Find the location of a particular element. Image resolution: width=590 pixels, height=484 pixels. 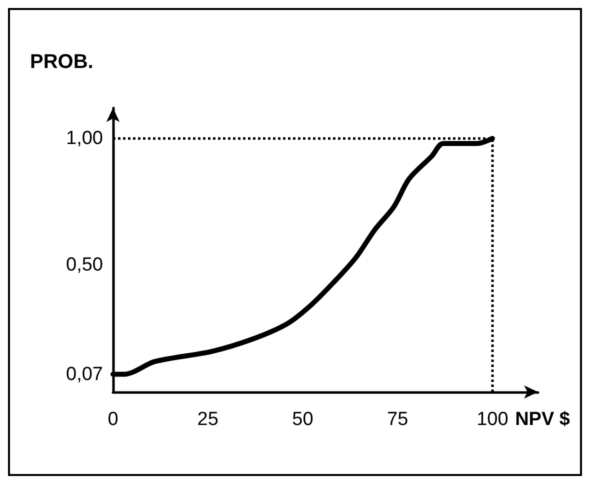

x-tick-label: 0 is located at coordinates (113, 419).